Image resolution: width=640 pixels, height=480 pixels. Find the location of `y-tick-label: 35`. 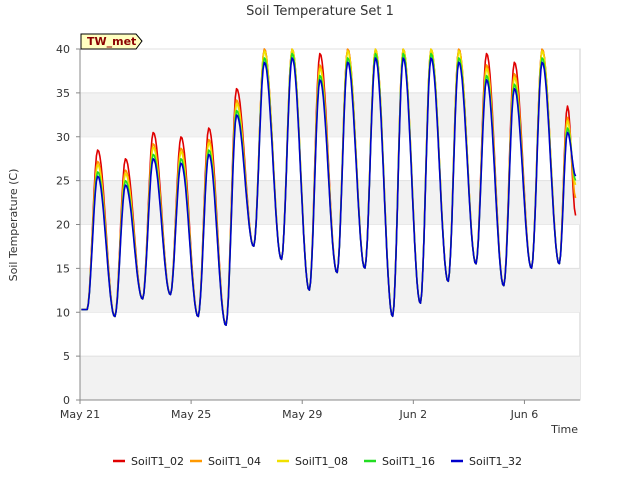

y-tick-label: 35 is located at coordinates (63, 93).